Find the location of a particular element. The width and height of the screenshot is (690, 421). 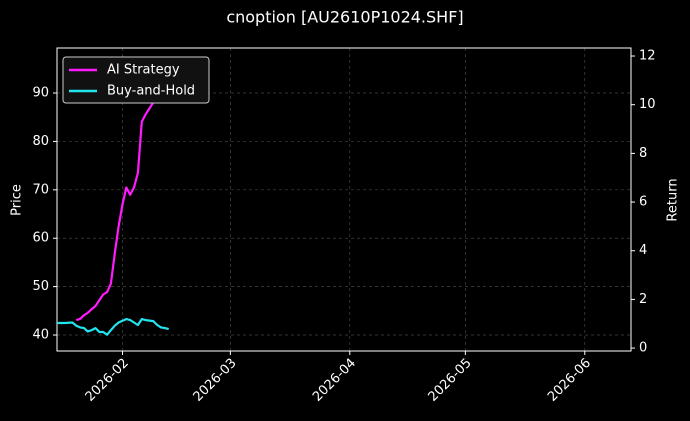

y2-tick-label: 6 is located at coordinates (643, 202).